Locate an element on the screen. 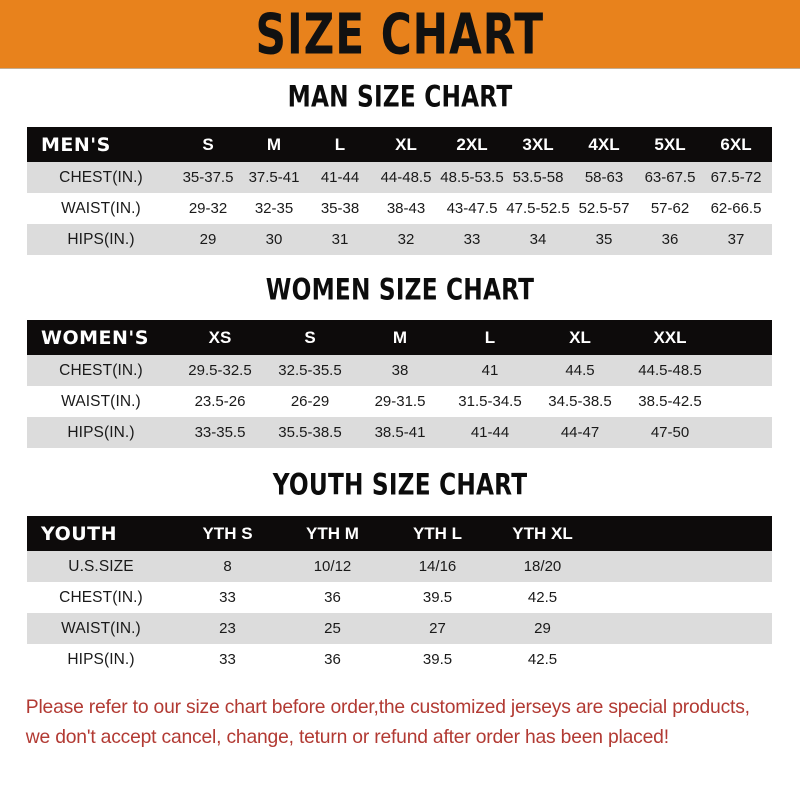 This screenshot has height=800, width=800. cell-3-1: 33-35.5 is located at coordinates (220, 432).